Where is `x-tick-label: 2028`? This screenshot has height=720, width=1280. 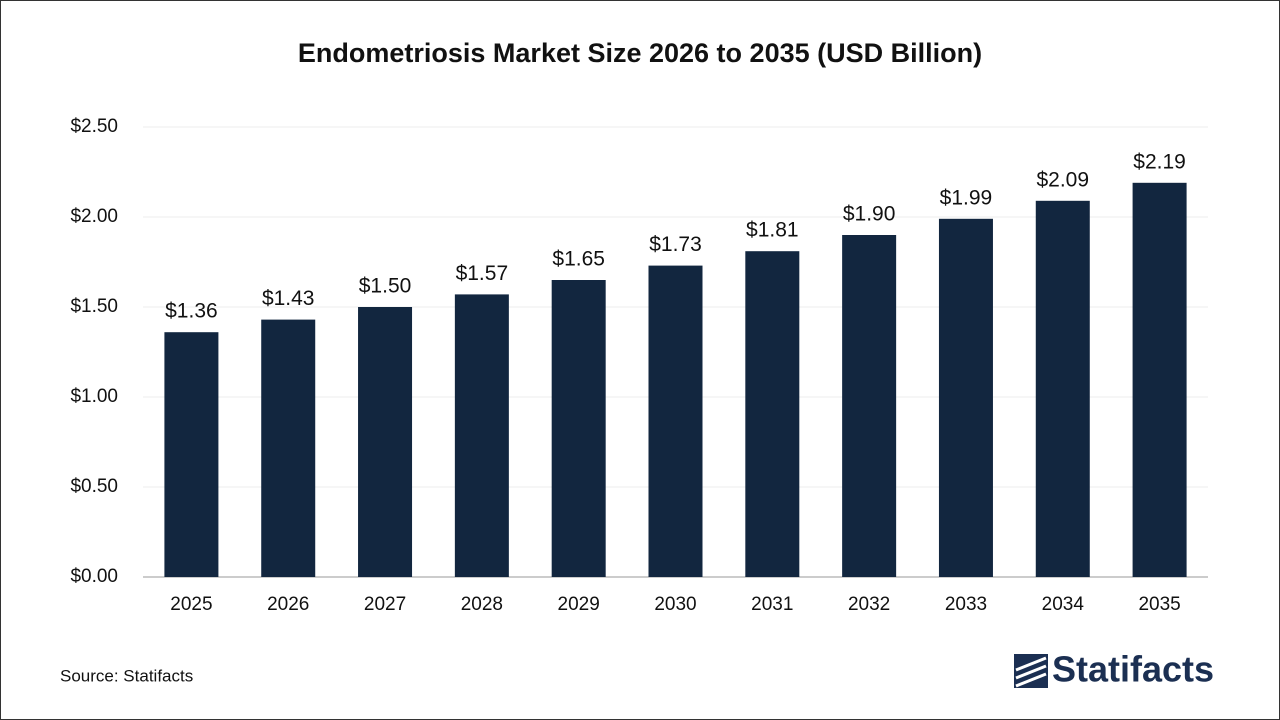 x-tick-label: 2028 is located at coordinates (482, 604).